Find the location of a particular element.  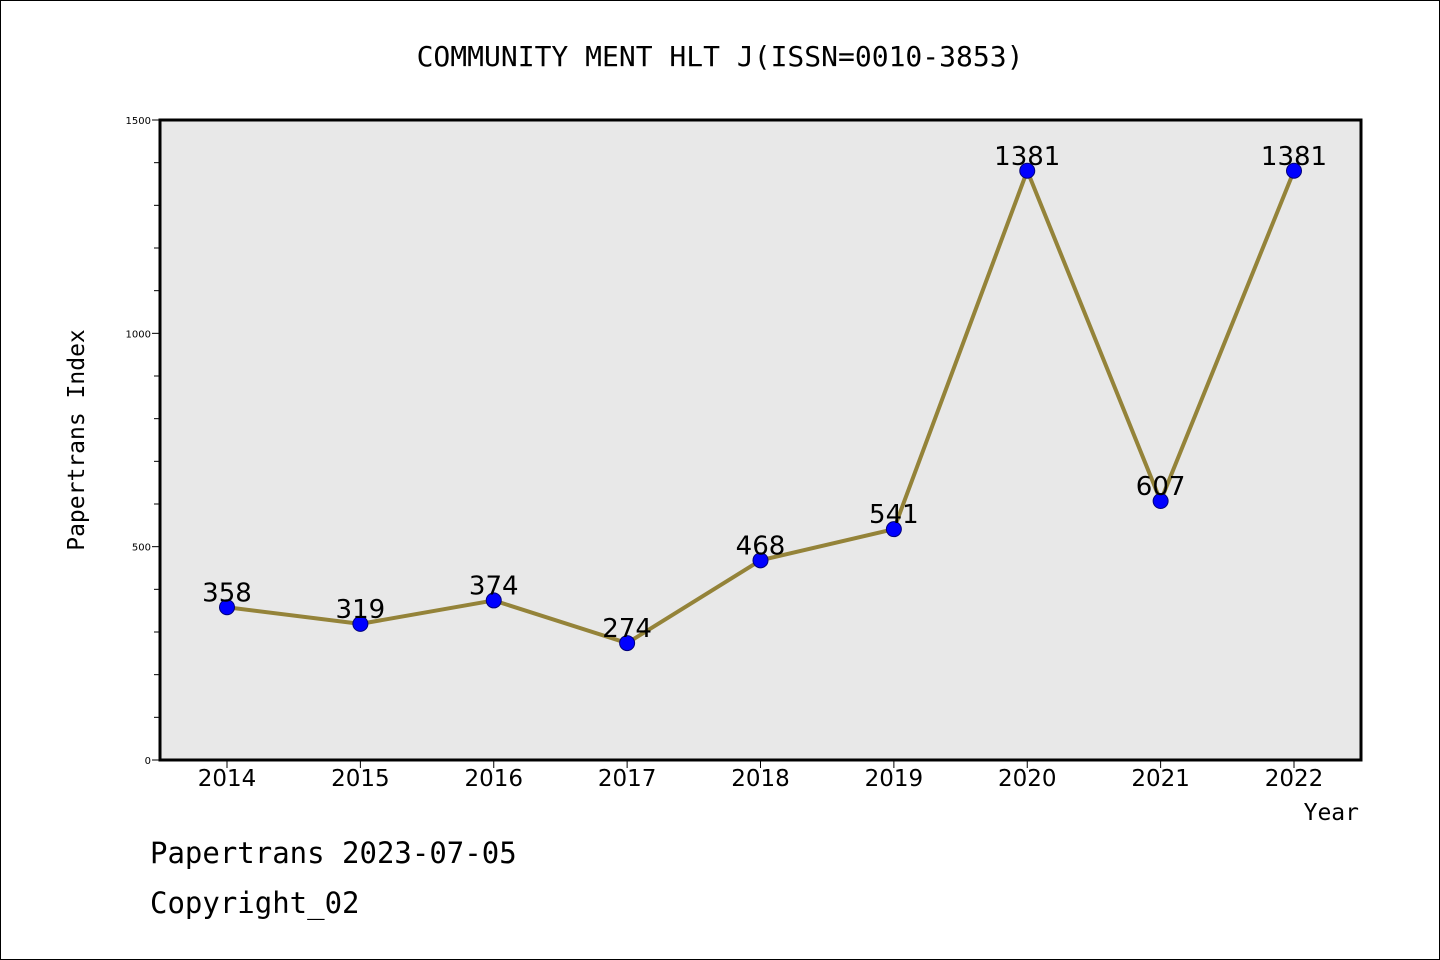

y-tick-label: 0 is located at coordinates (148, 761).